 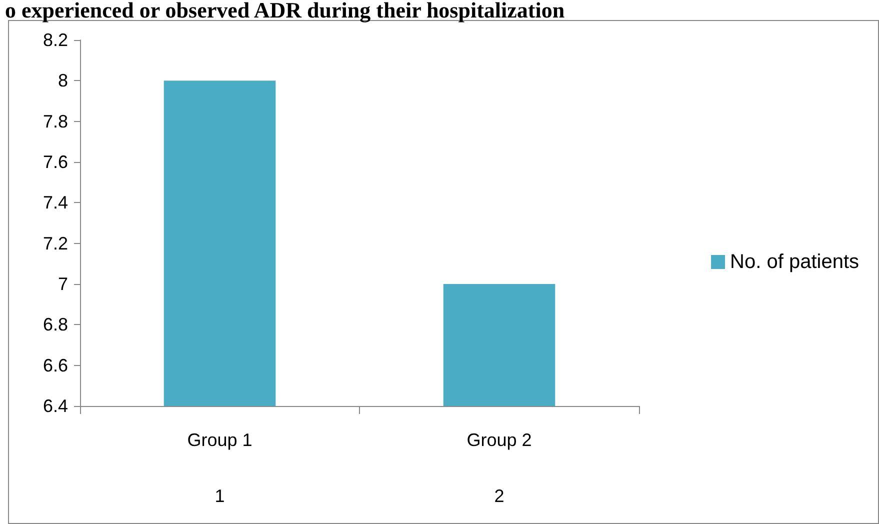 I want to click on y-tick-label: 7, so click(x=63, y=284).